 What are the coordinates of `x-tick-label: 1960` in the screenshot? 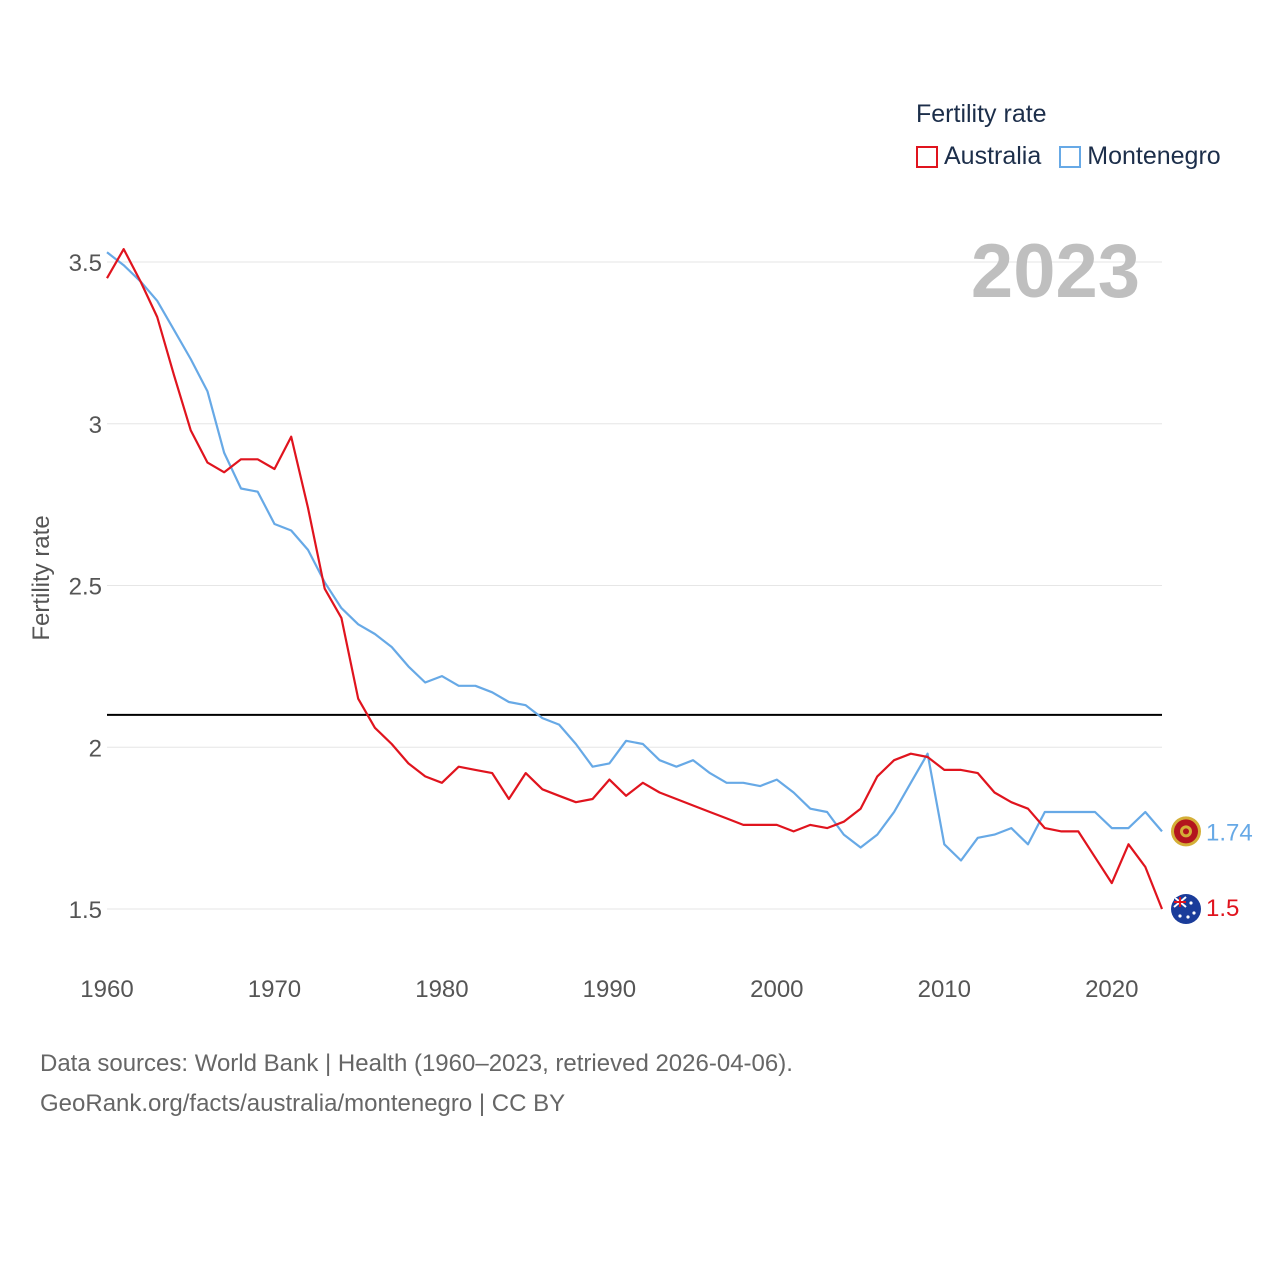 It's located at (106, 989).